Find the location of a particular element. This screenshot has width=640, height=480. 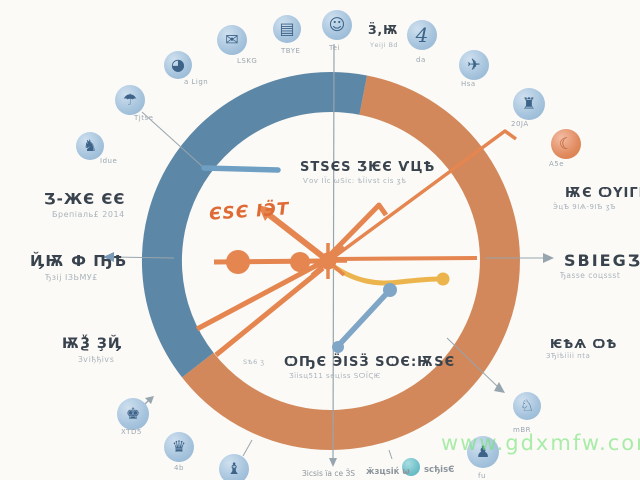

spoke-upper-right-short is located at coordinates (358, 229).